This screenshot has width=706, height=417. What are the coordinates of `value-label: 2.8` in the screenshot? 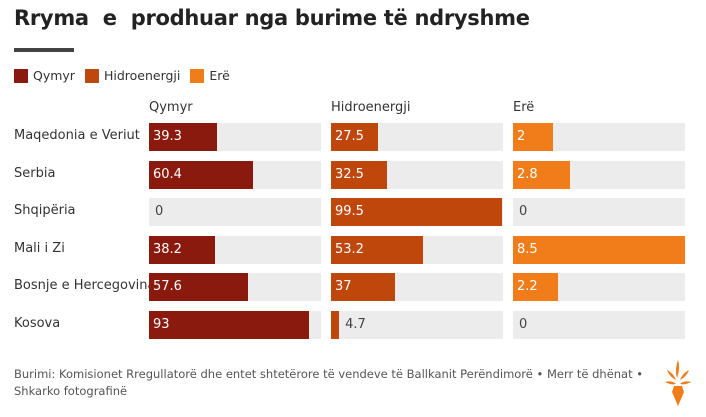 It's located at (527, 174).